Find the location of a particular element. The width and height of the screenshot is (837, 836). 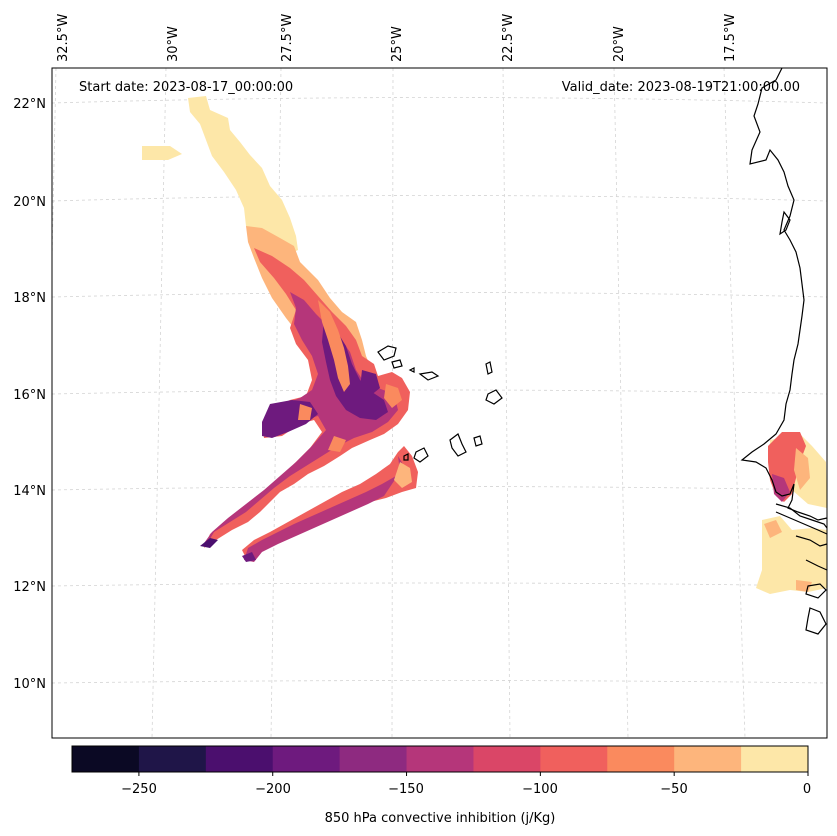

lon-label: 27.5°W is located at coordinates (287, 38).